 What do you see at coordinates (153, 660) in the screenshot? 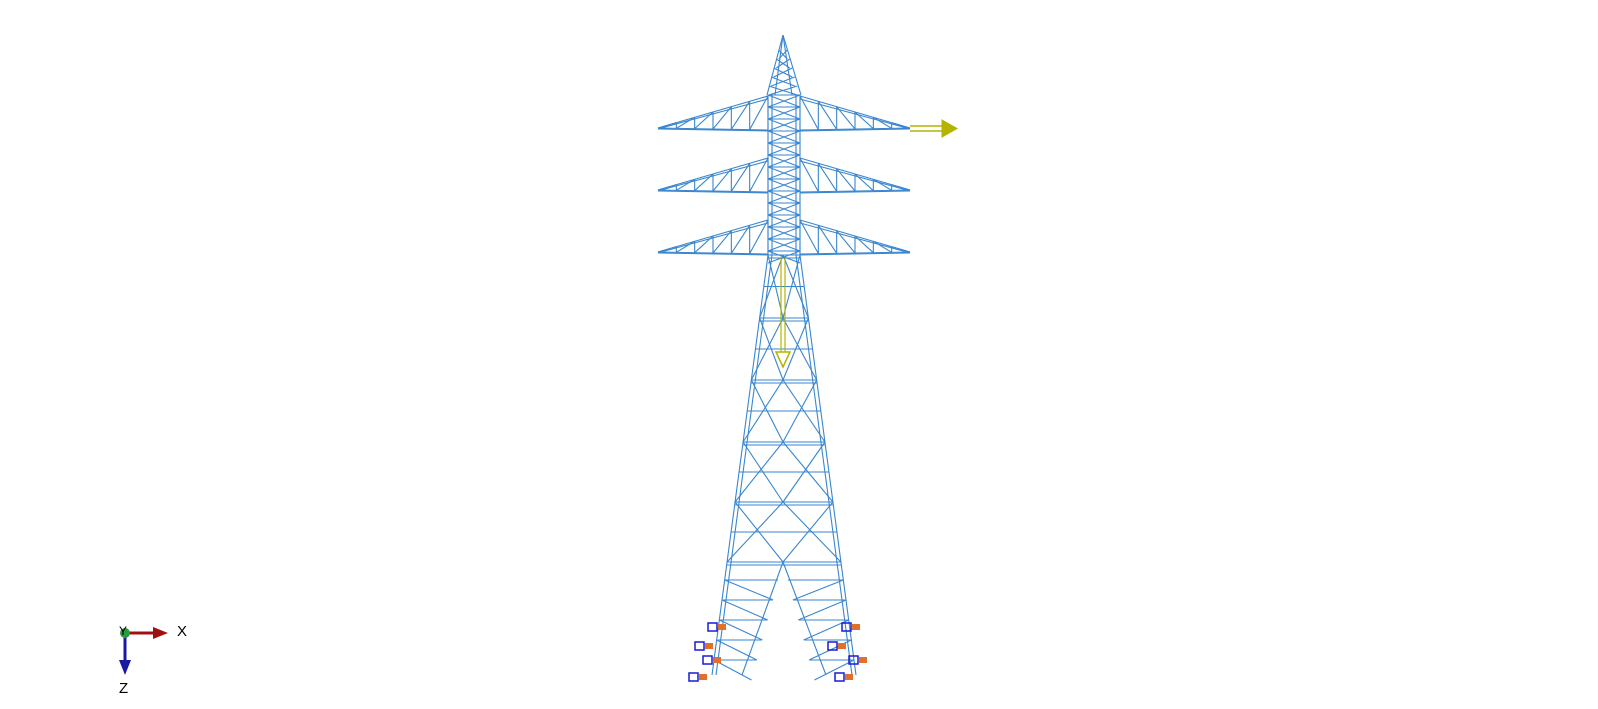
I see `axis-gizmo: X Y Z` at bounding box center [153, 660].